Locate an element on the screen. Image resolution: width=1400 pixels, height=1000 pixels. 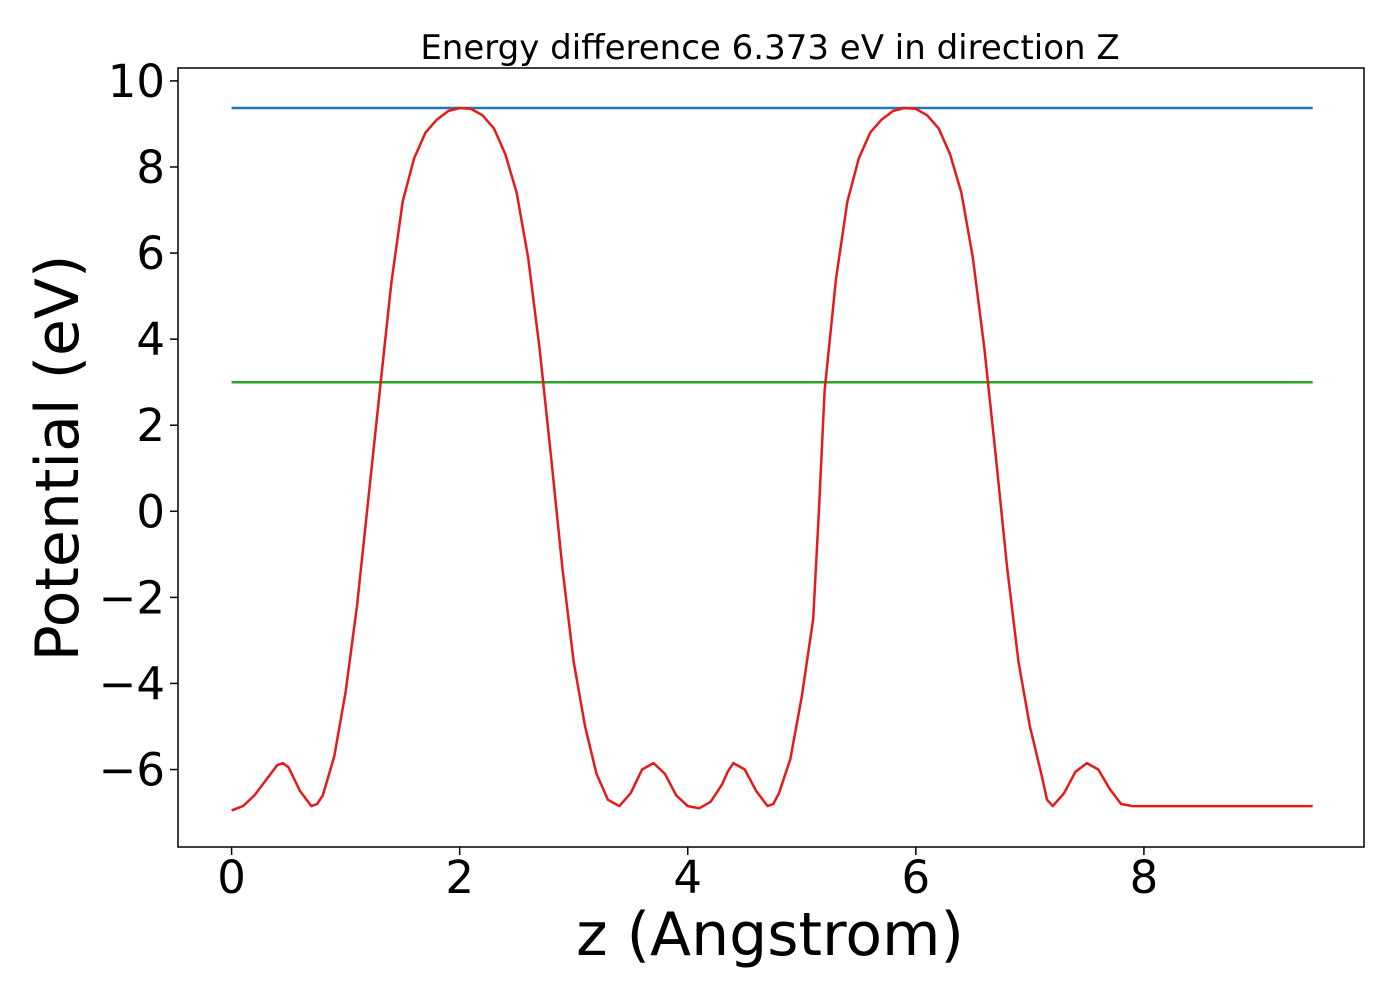
x-tick-label: 0 is located at coordinates (231, 877).